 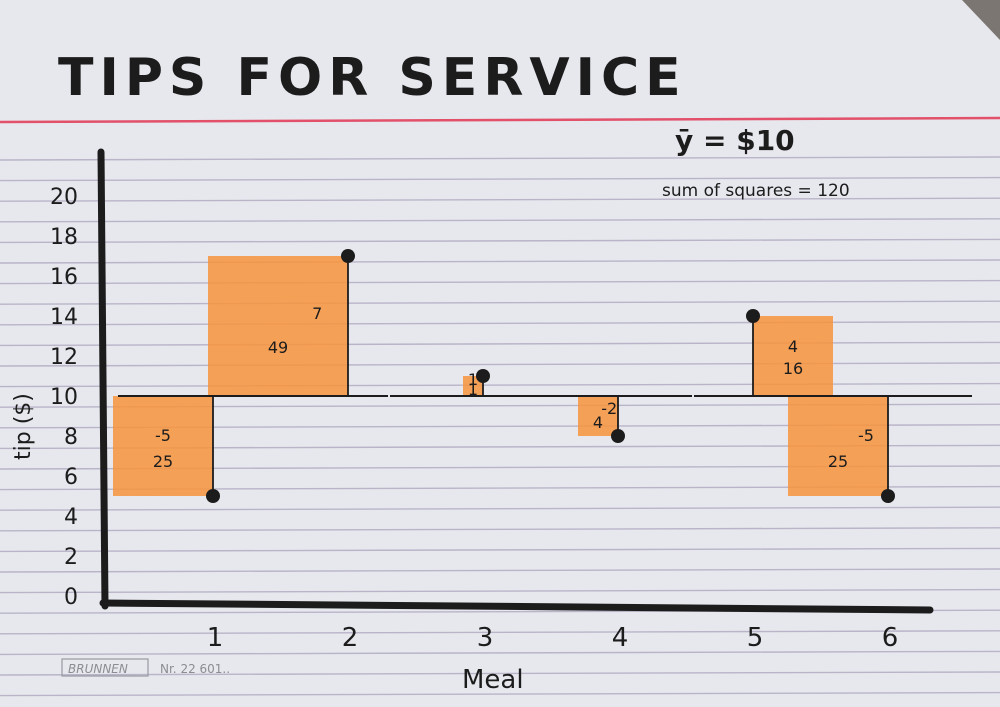 What do you see at coordinates (485, 638) in the screenshot?
I see `x-tick-label: 3` at bounding box center [485, 638].